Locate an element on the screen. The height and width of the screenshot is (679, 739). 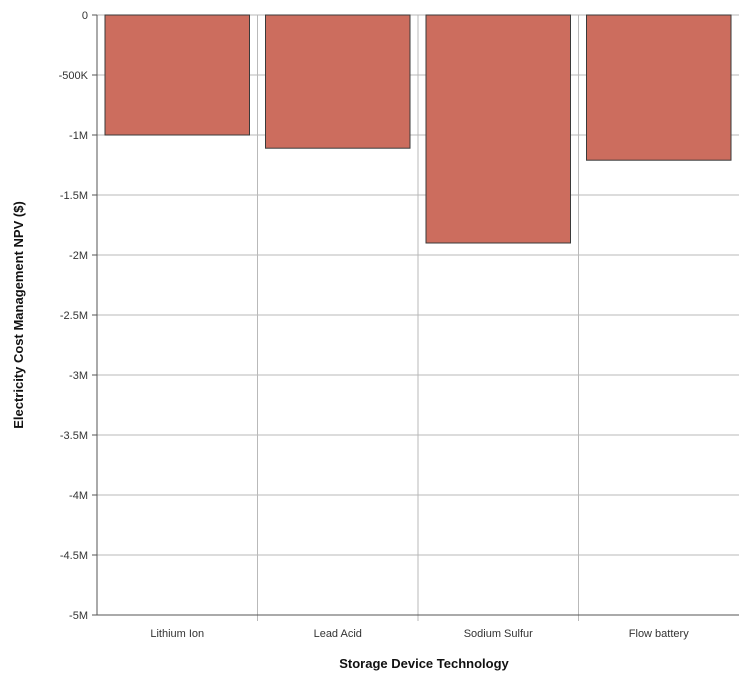
y-tick-label: -2.5M is located at coordinates (74, 316).